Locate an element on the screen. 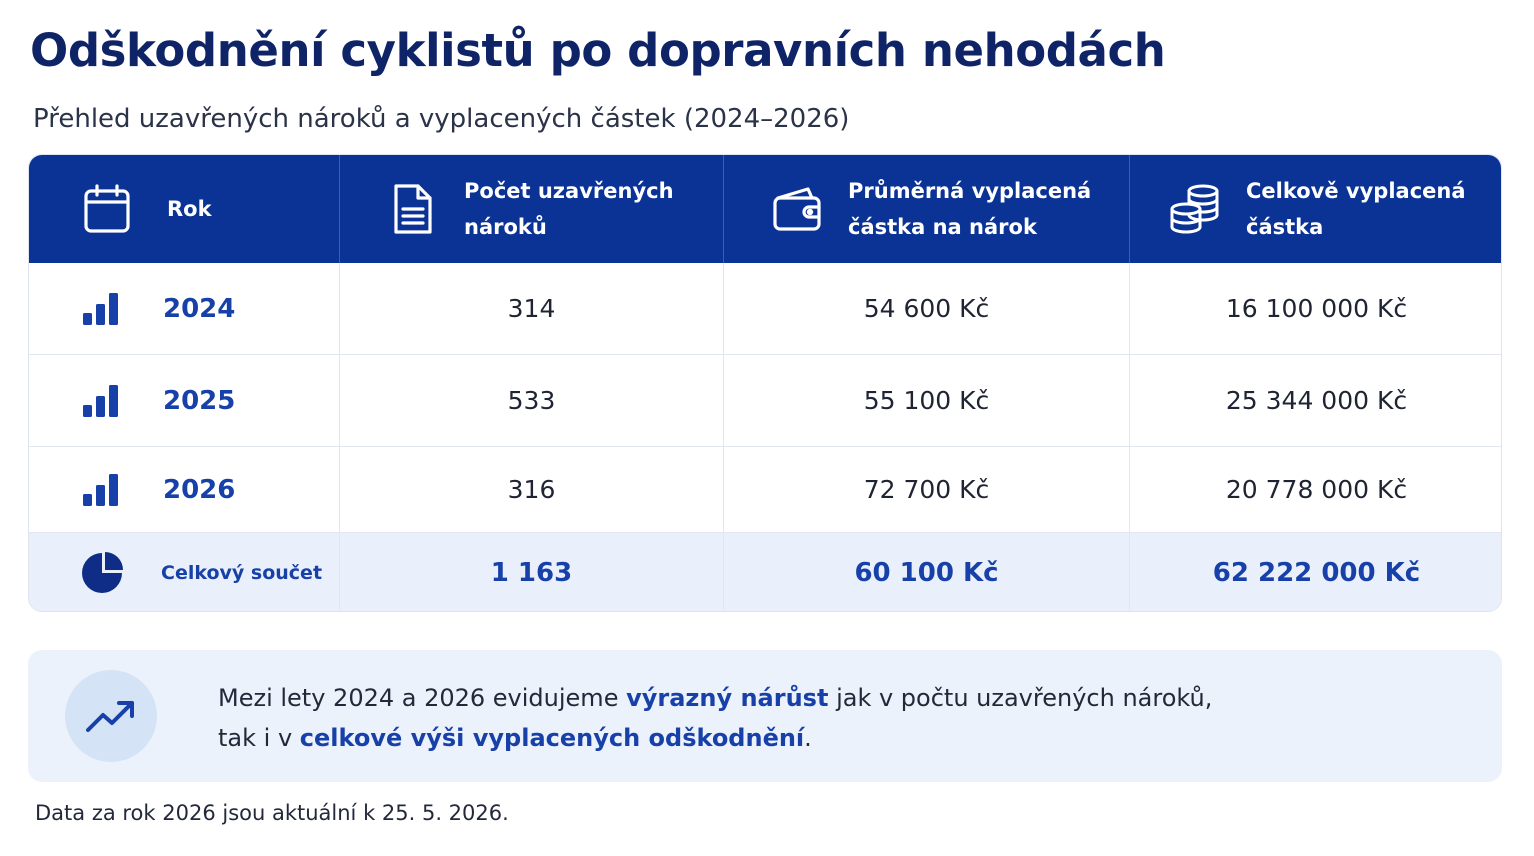 Image resolution: width=1534 pixels, height=856 pixels. table-row-year: 2025 is located at coordinates (184, 401).